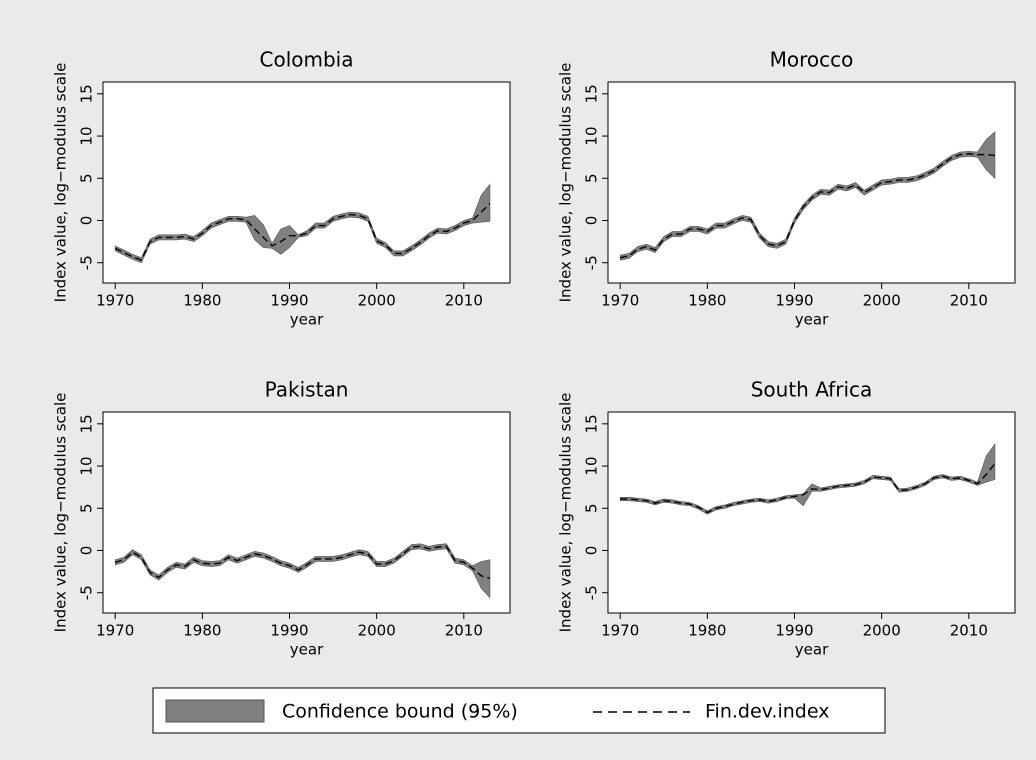 This screenshot has width=1036, height=760. I want to click on legend-box, so click(519, 710).